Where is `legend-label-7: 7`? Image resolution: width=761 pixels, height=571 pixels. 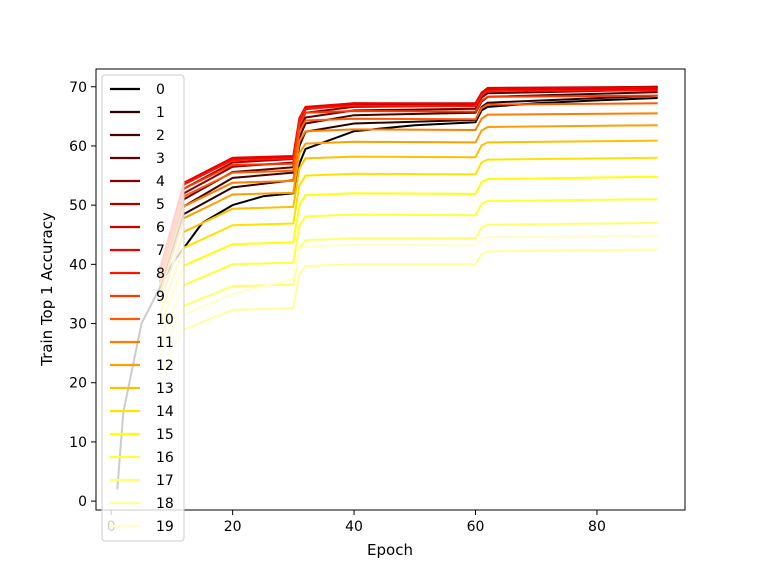
legend-label-7: 7 is located at coordinates (160, 251).